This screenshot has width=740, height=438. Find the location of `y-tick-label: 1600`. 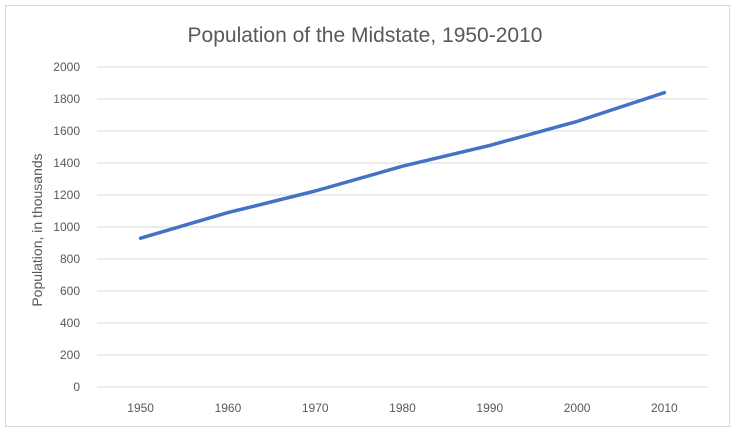

y-tick-label: 1600 is located at coordinates (66, 131).